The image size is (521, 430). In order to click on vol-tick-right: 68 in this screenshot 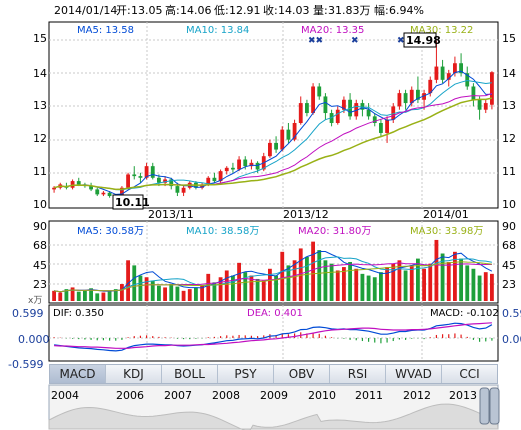, I will do `click(509, 245)`.